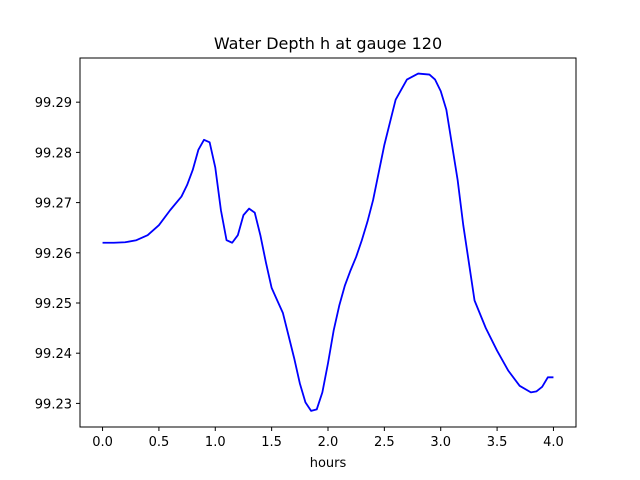  Describe the element at coordinates (328, 442) in the screenshot. I see `x-tick-label: 2.0` at that location.